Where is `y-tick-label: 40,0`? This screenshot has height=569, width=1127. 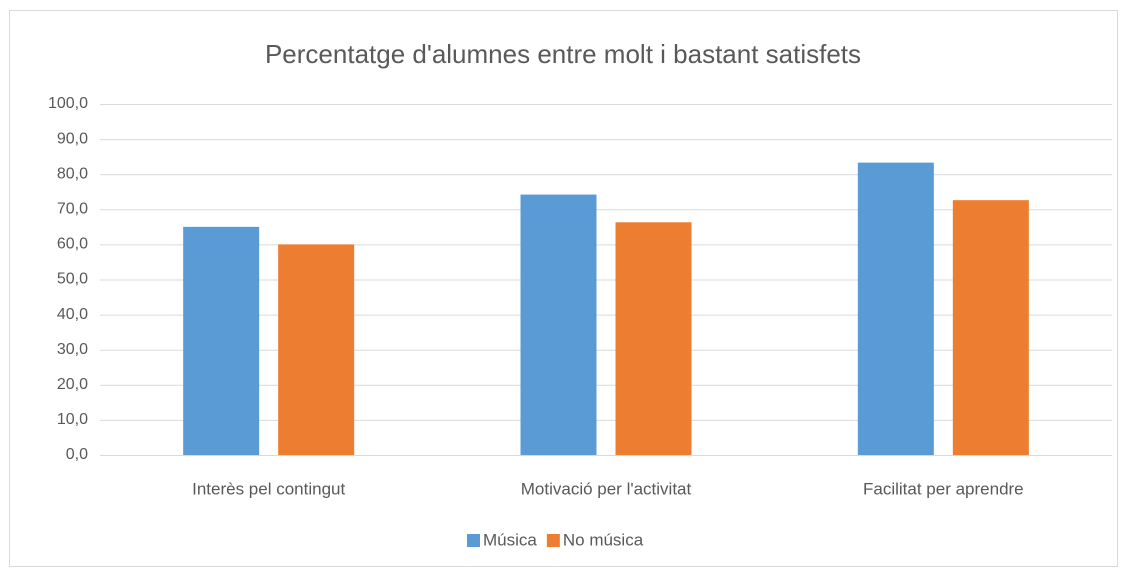 y-tick-label: 40,0 is located at coordinates (72, 314).